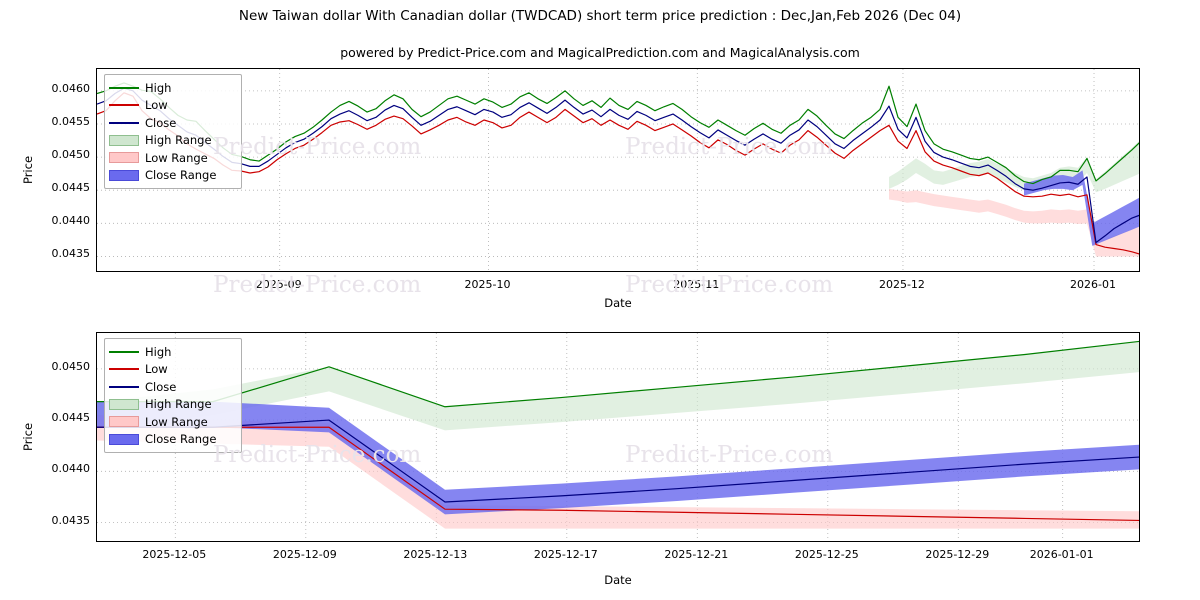 Image resolution: width=1200 pixels, height=600 pixels. I want to click on x-tick-label: 2026-01-01, so click(1061, 554).